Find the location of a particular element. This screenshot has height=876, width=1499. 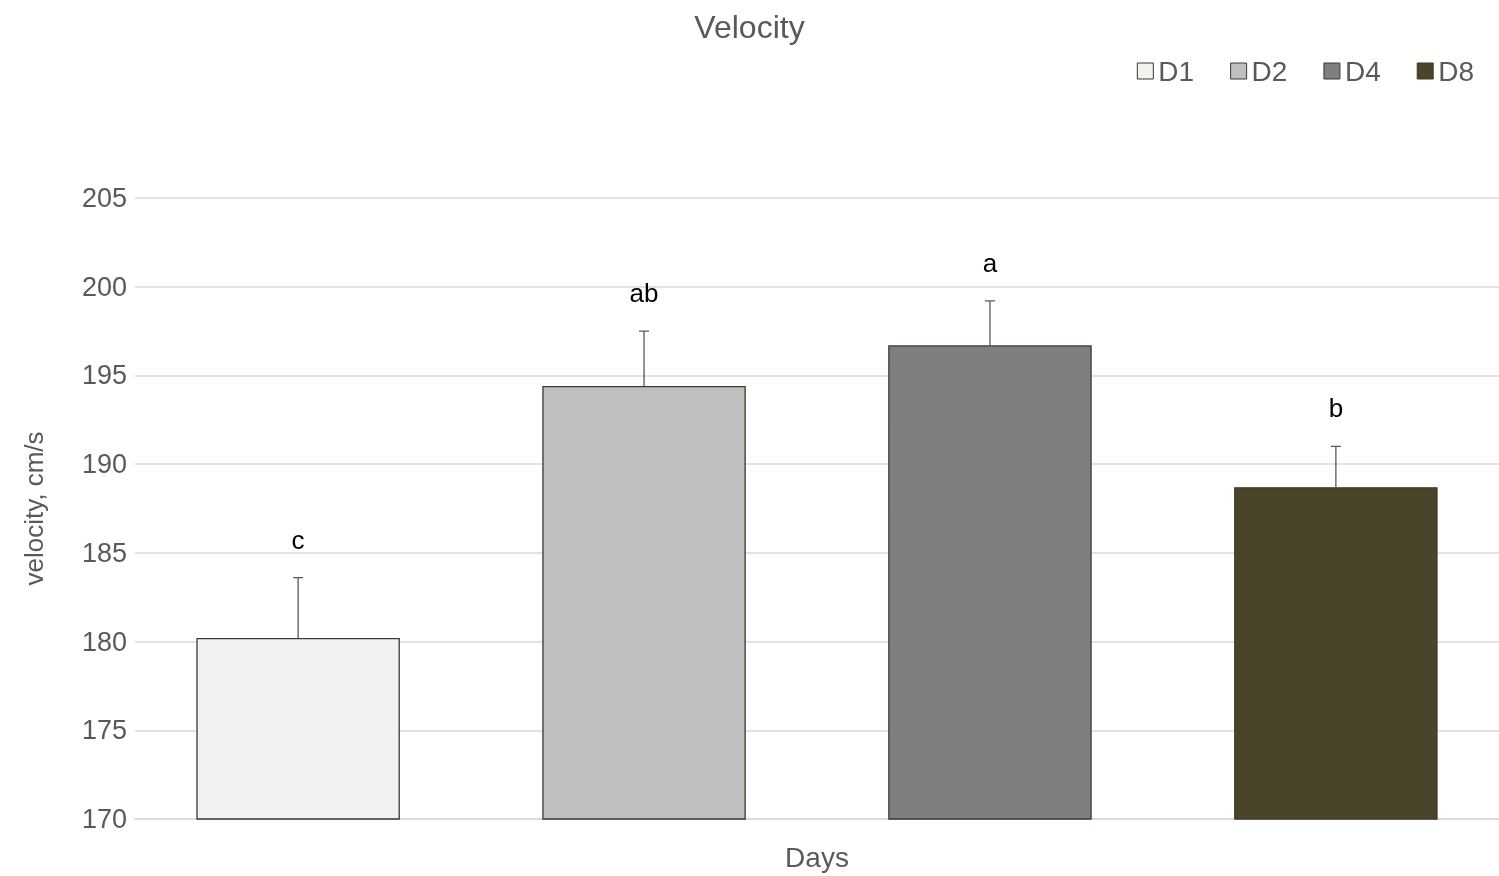

y-tick-label: 200 is located at coordinates (104, 286).